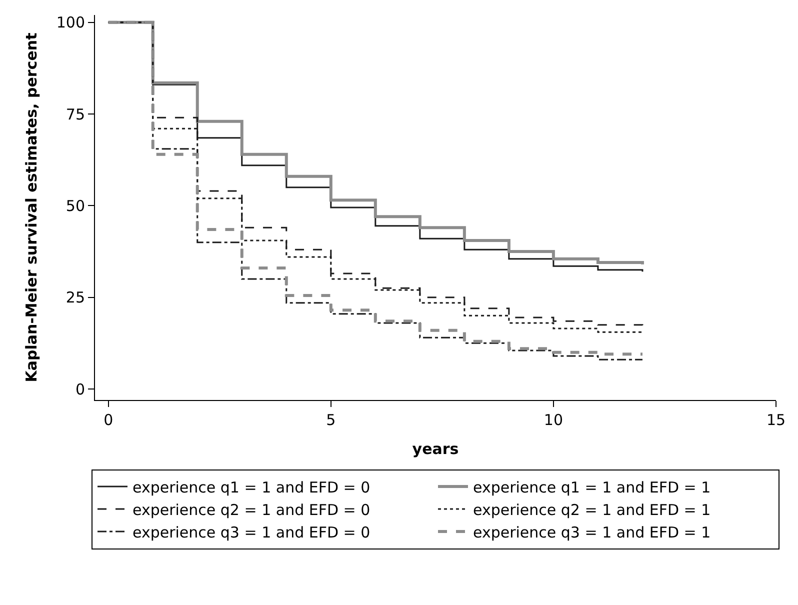  What do you see at coordinates (75, 205) in the screenshot?
I see `y-tick-label: 50` at bounding box center [75, 205].